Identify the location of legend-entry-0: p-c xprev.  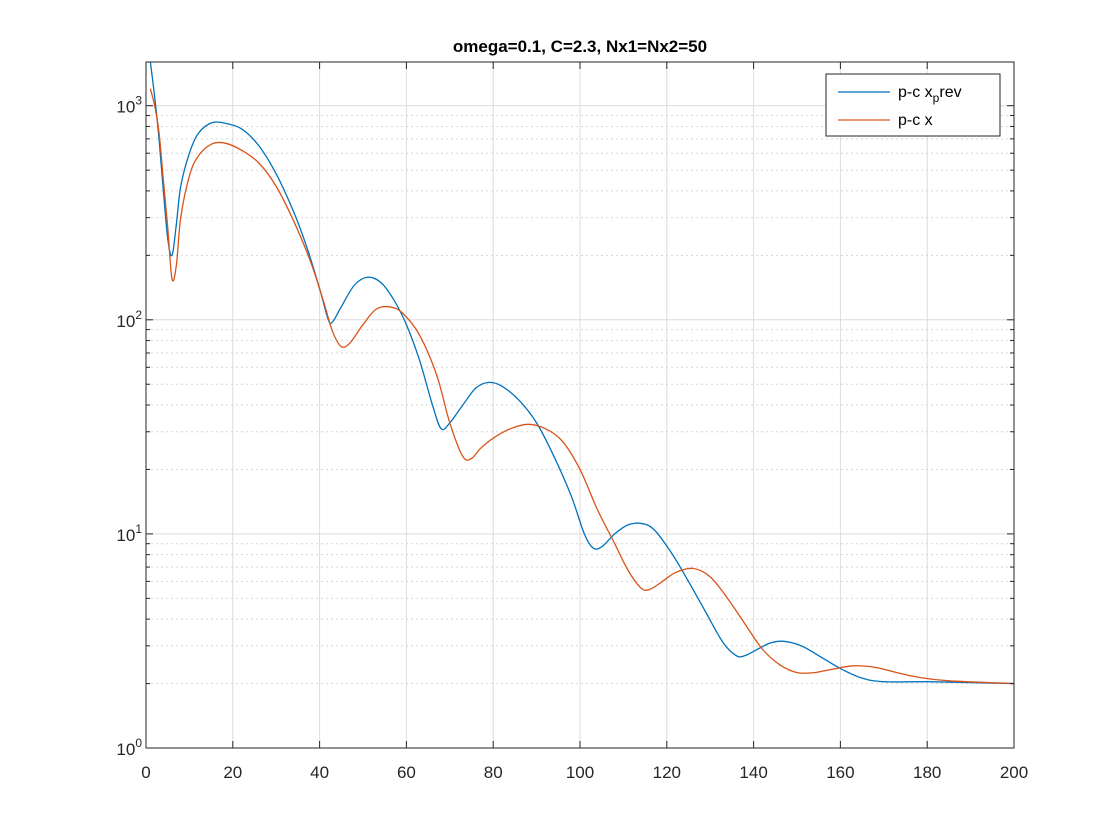
(930, 94).